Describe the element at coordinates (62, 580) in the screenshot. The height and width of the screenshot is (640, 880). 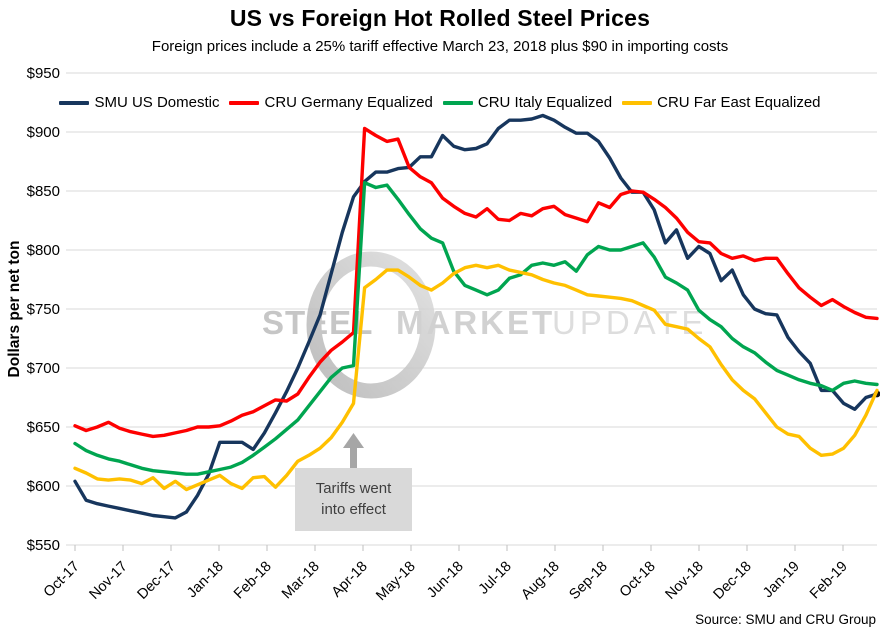
I see `x-tick-label: Oct-17` at that location.